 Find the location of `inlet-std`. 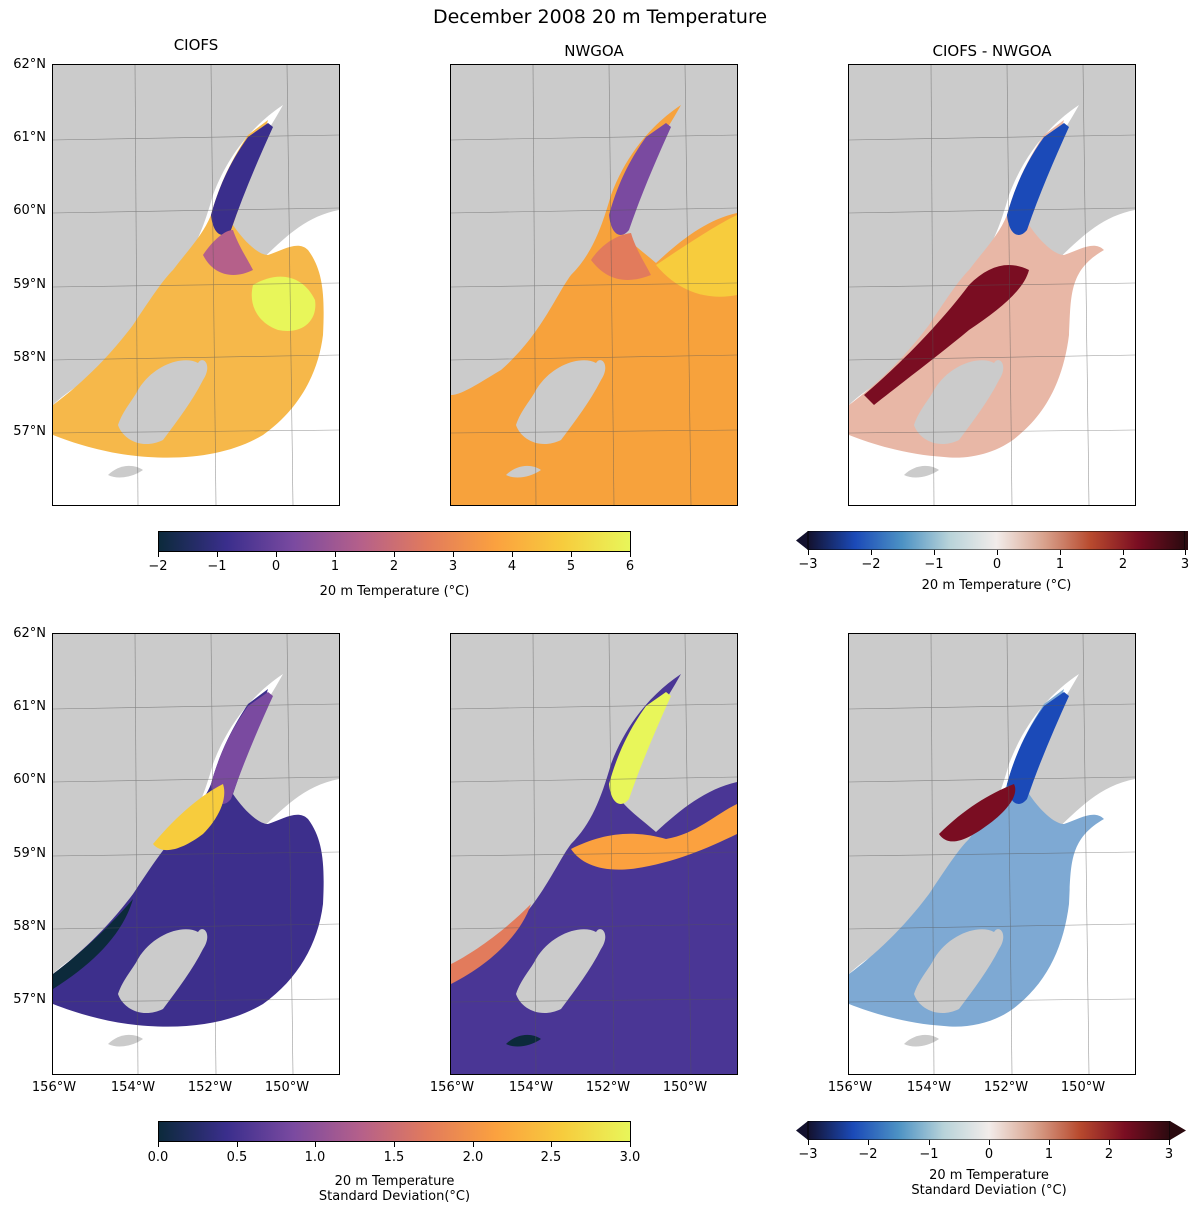

inlet-std is located at coordinates (242, 748).